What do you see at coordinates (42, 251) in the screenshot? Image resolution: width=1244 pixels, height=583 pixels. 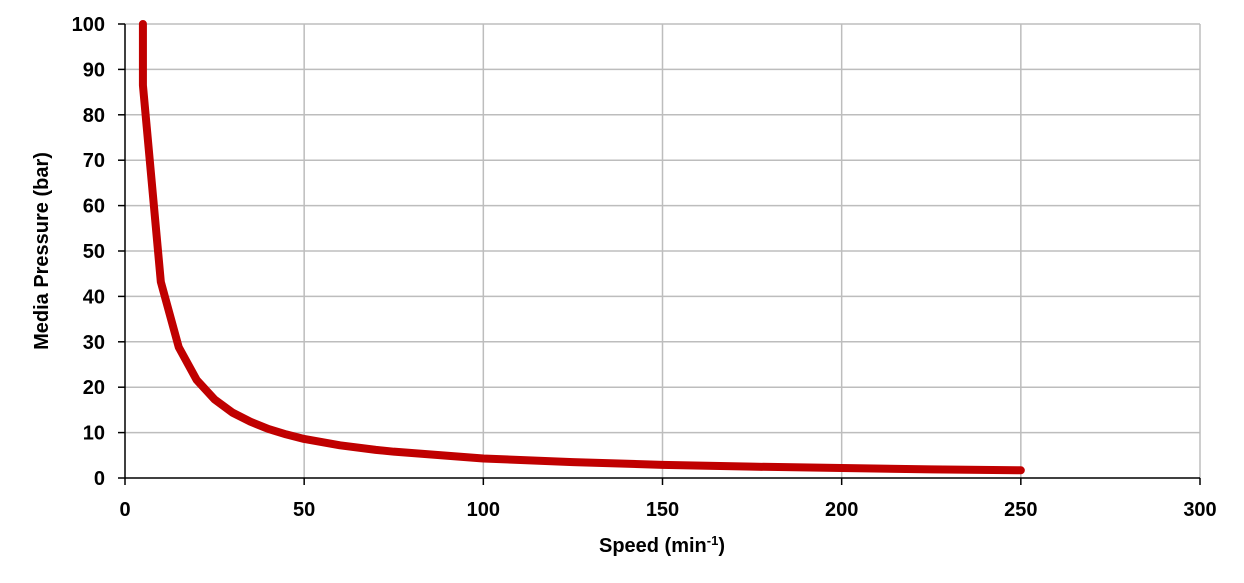 I see `y-axis-title: Media Pressure (bar)` at bounding box center [42, 251].